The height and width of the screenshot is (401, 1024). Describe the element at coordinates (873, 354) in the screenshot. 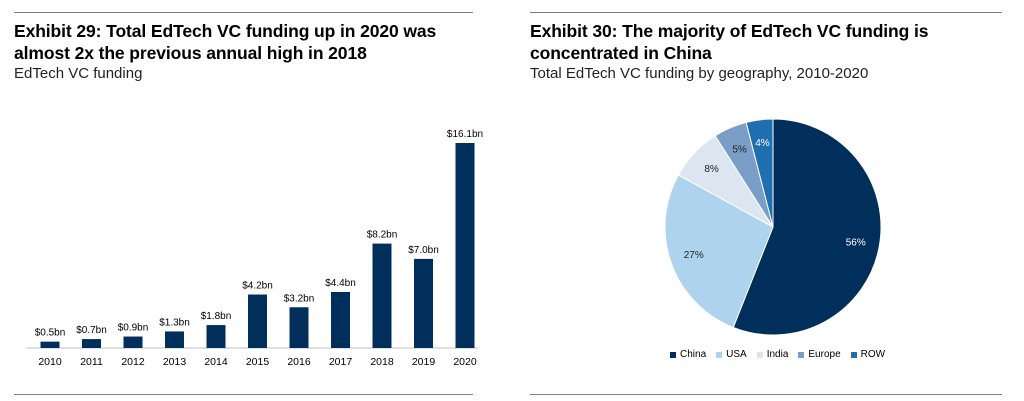

I see `legend-label: ROW` at that location.